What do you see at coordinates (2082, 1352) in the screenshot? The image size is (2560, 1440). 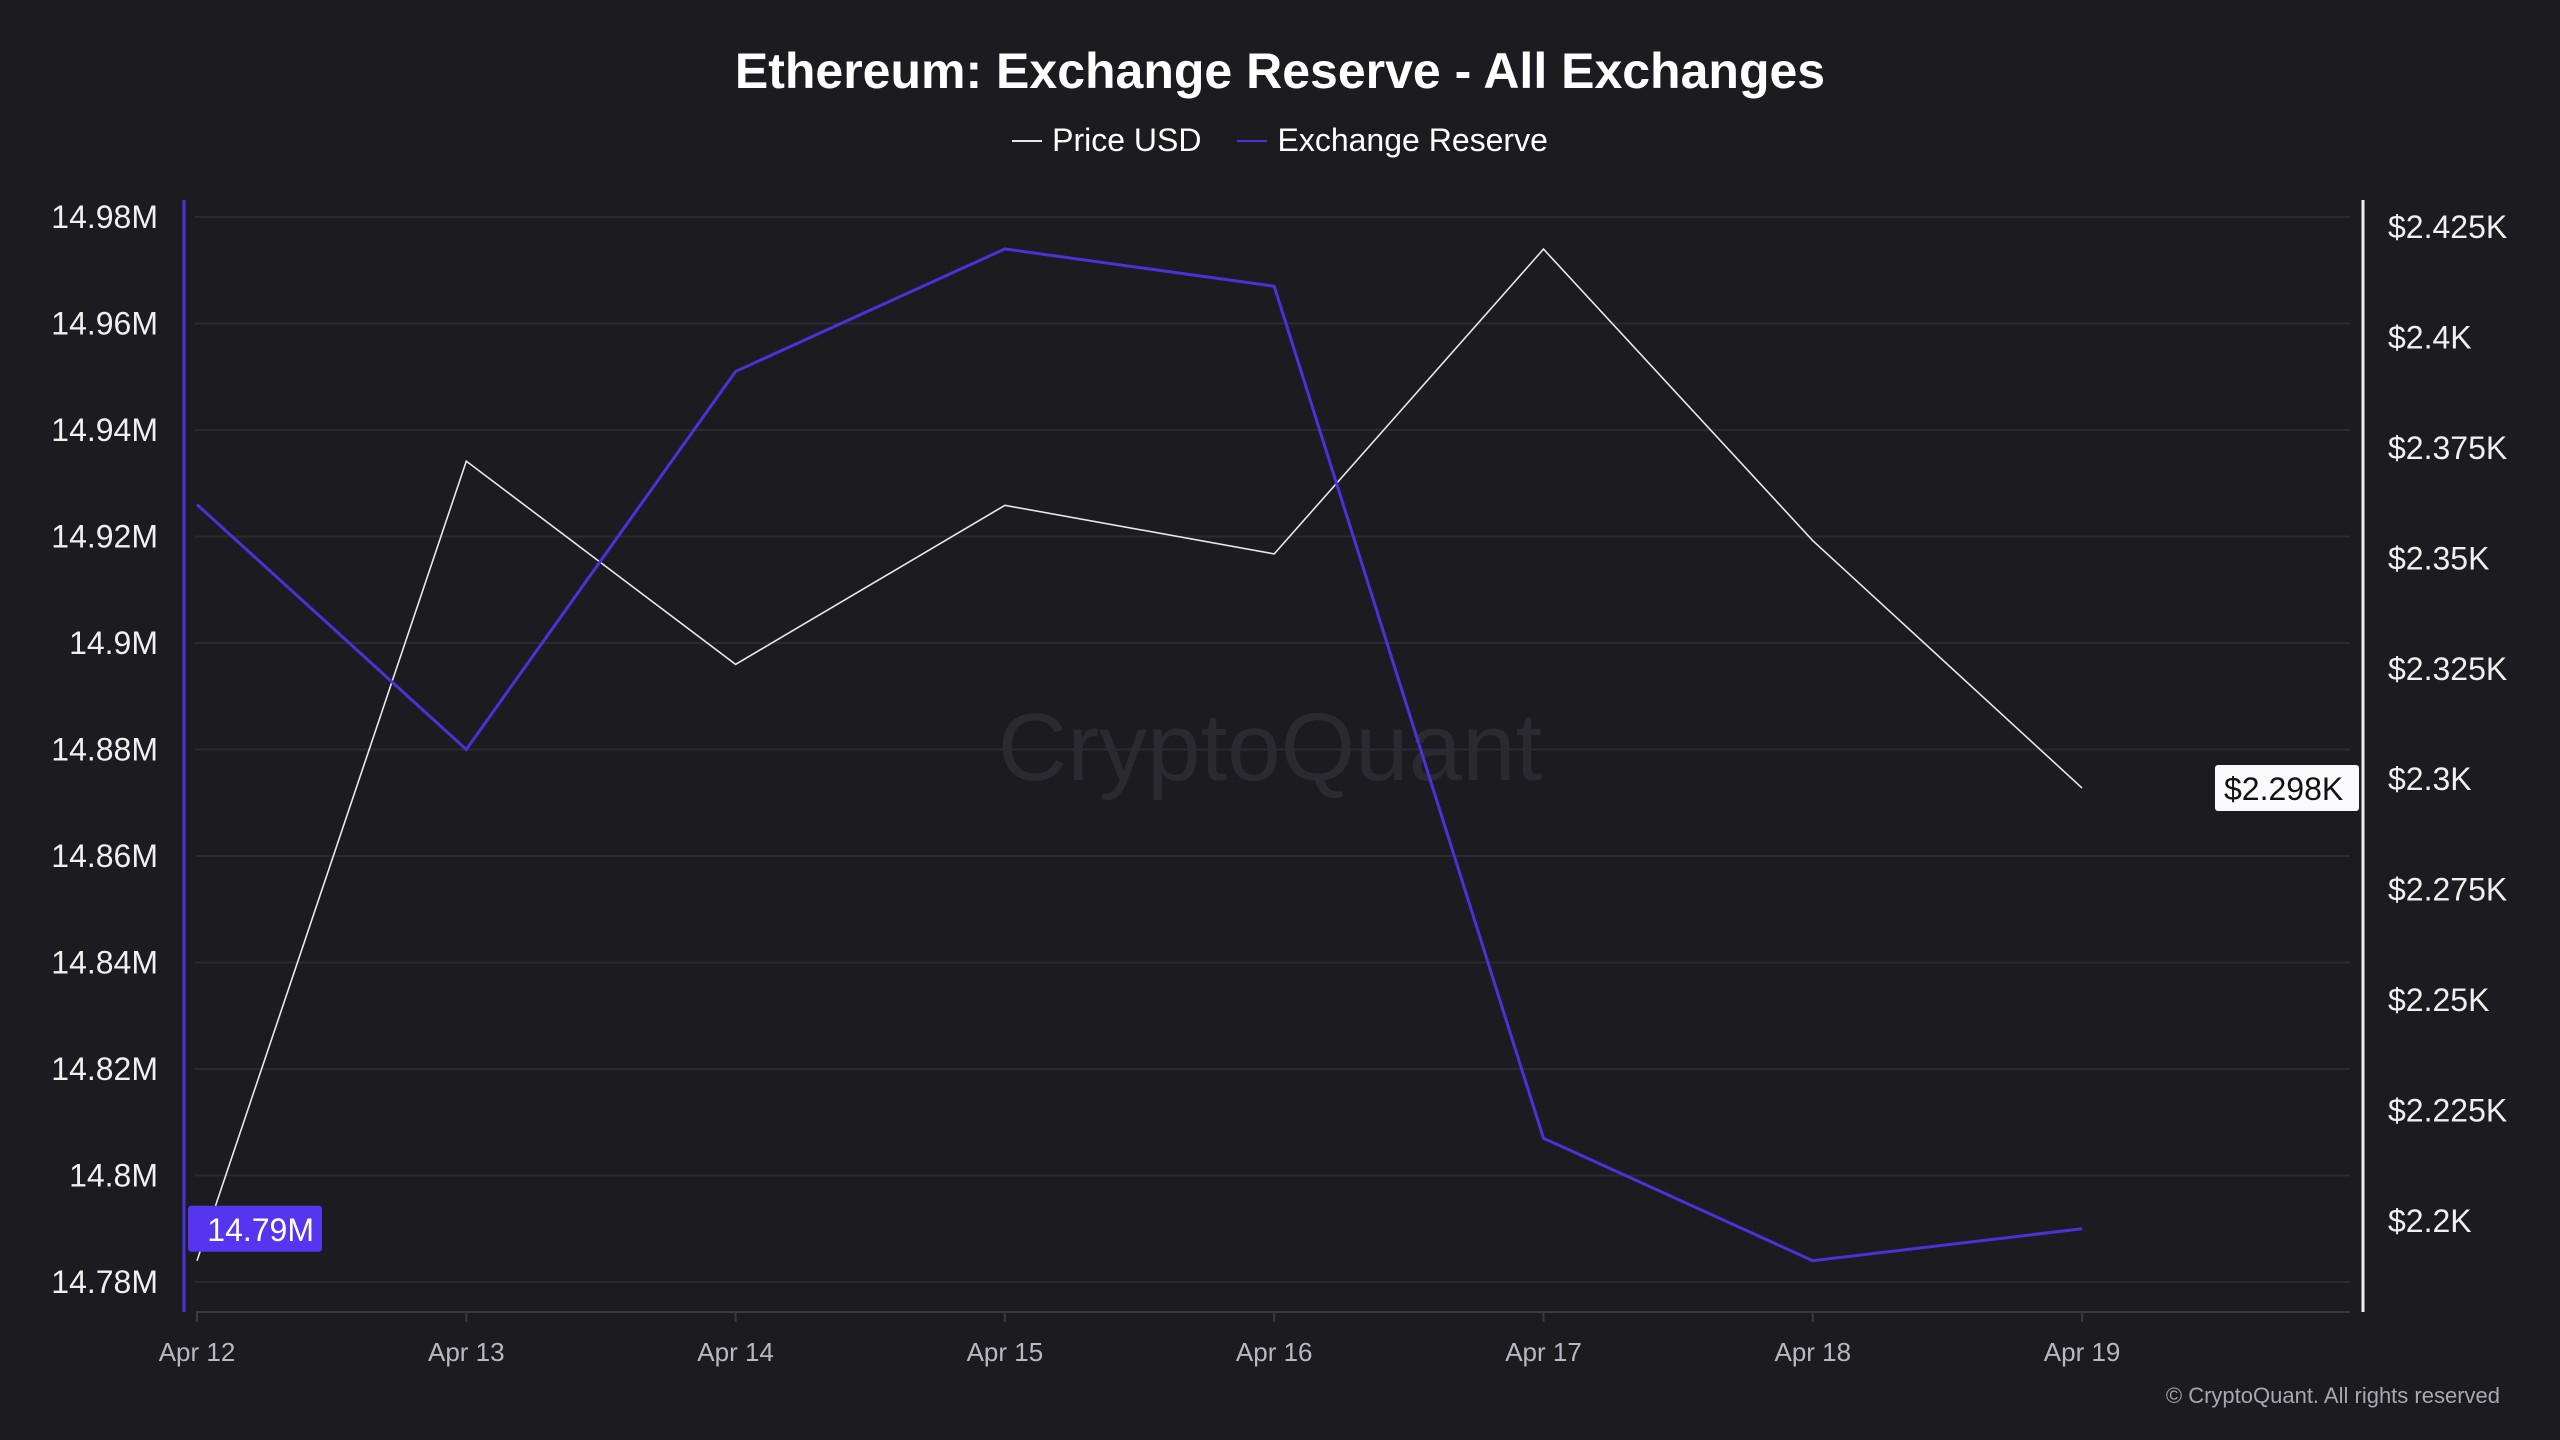 I see `x-tick-label: Apr 19` at bounding box center [2082, 1352].